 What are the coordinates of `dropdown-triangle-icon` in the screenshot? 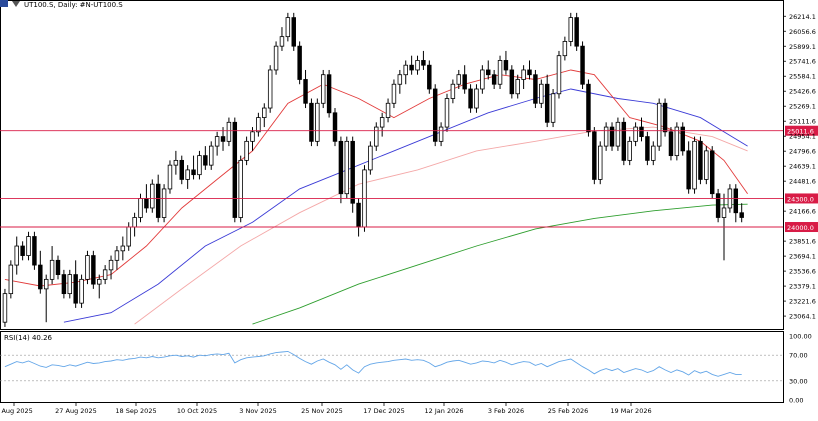 It's located at (16, 4).